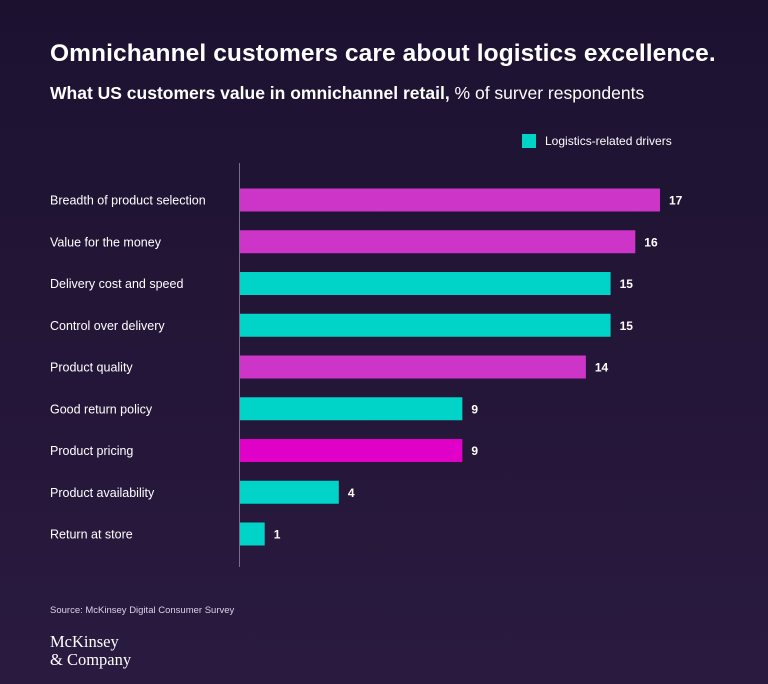 Image resolution: width=768 pixels, height=684 pixels. Describe the element at coordinates (413, 367) in the screenshot. I see `bar-product-quality` at that location.